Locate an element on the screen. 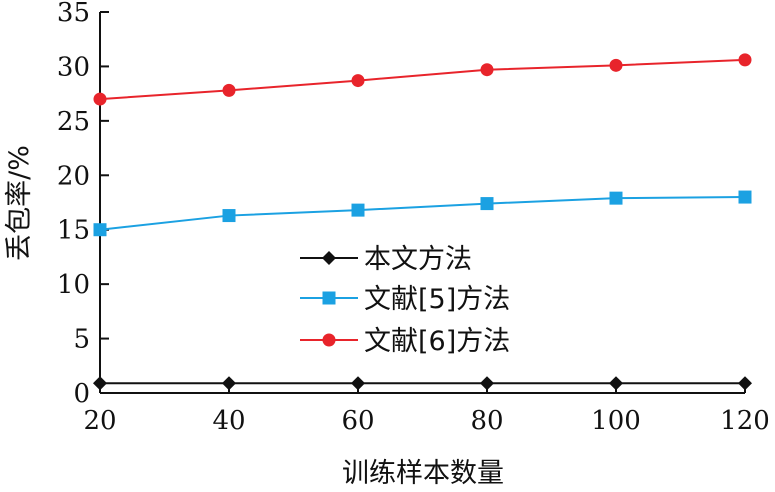 The width and height of the screenshot is (775, 492). x-axis-label: 训练样本数量 is located at coordinates (423, 473).